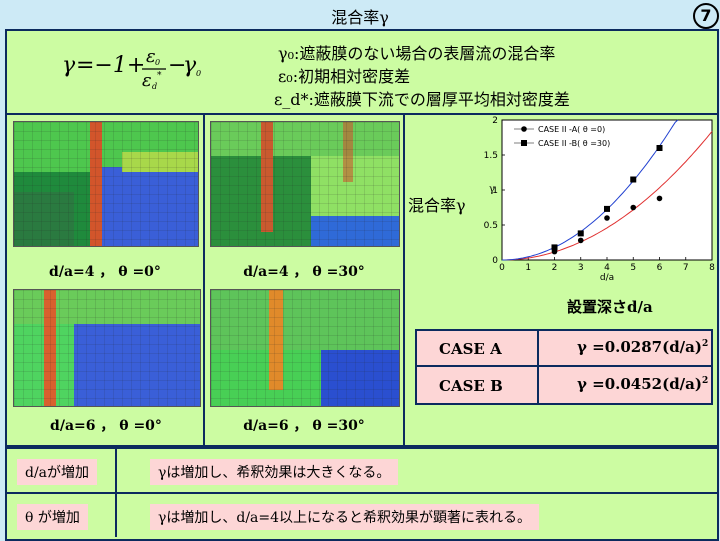  What do you see at coordinates (495, 191) in the screenshot?
I see `y-tick-label: 1` at bounding box center [495, 191].